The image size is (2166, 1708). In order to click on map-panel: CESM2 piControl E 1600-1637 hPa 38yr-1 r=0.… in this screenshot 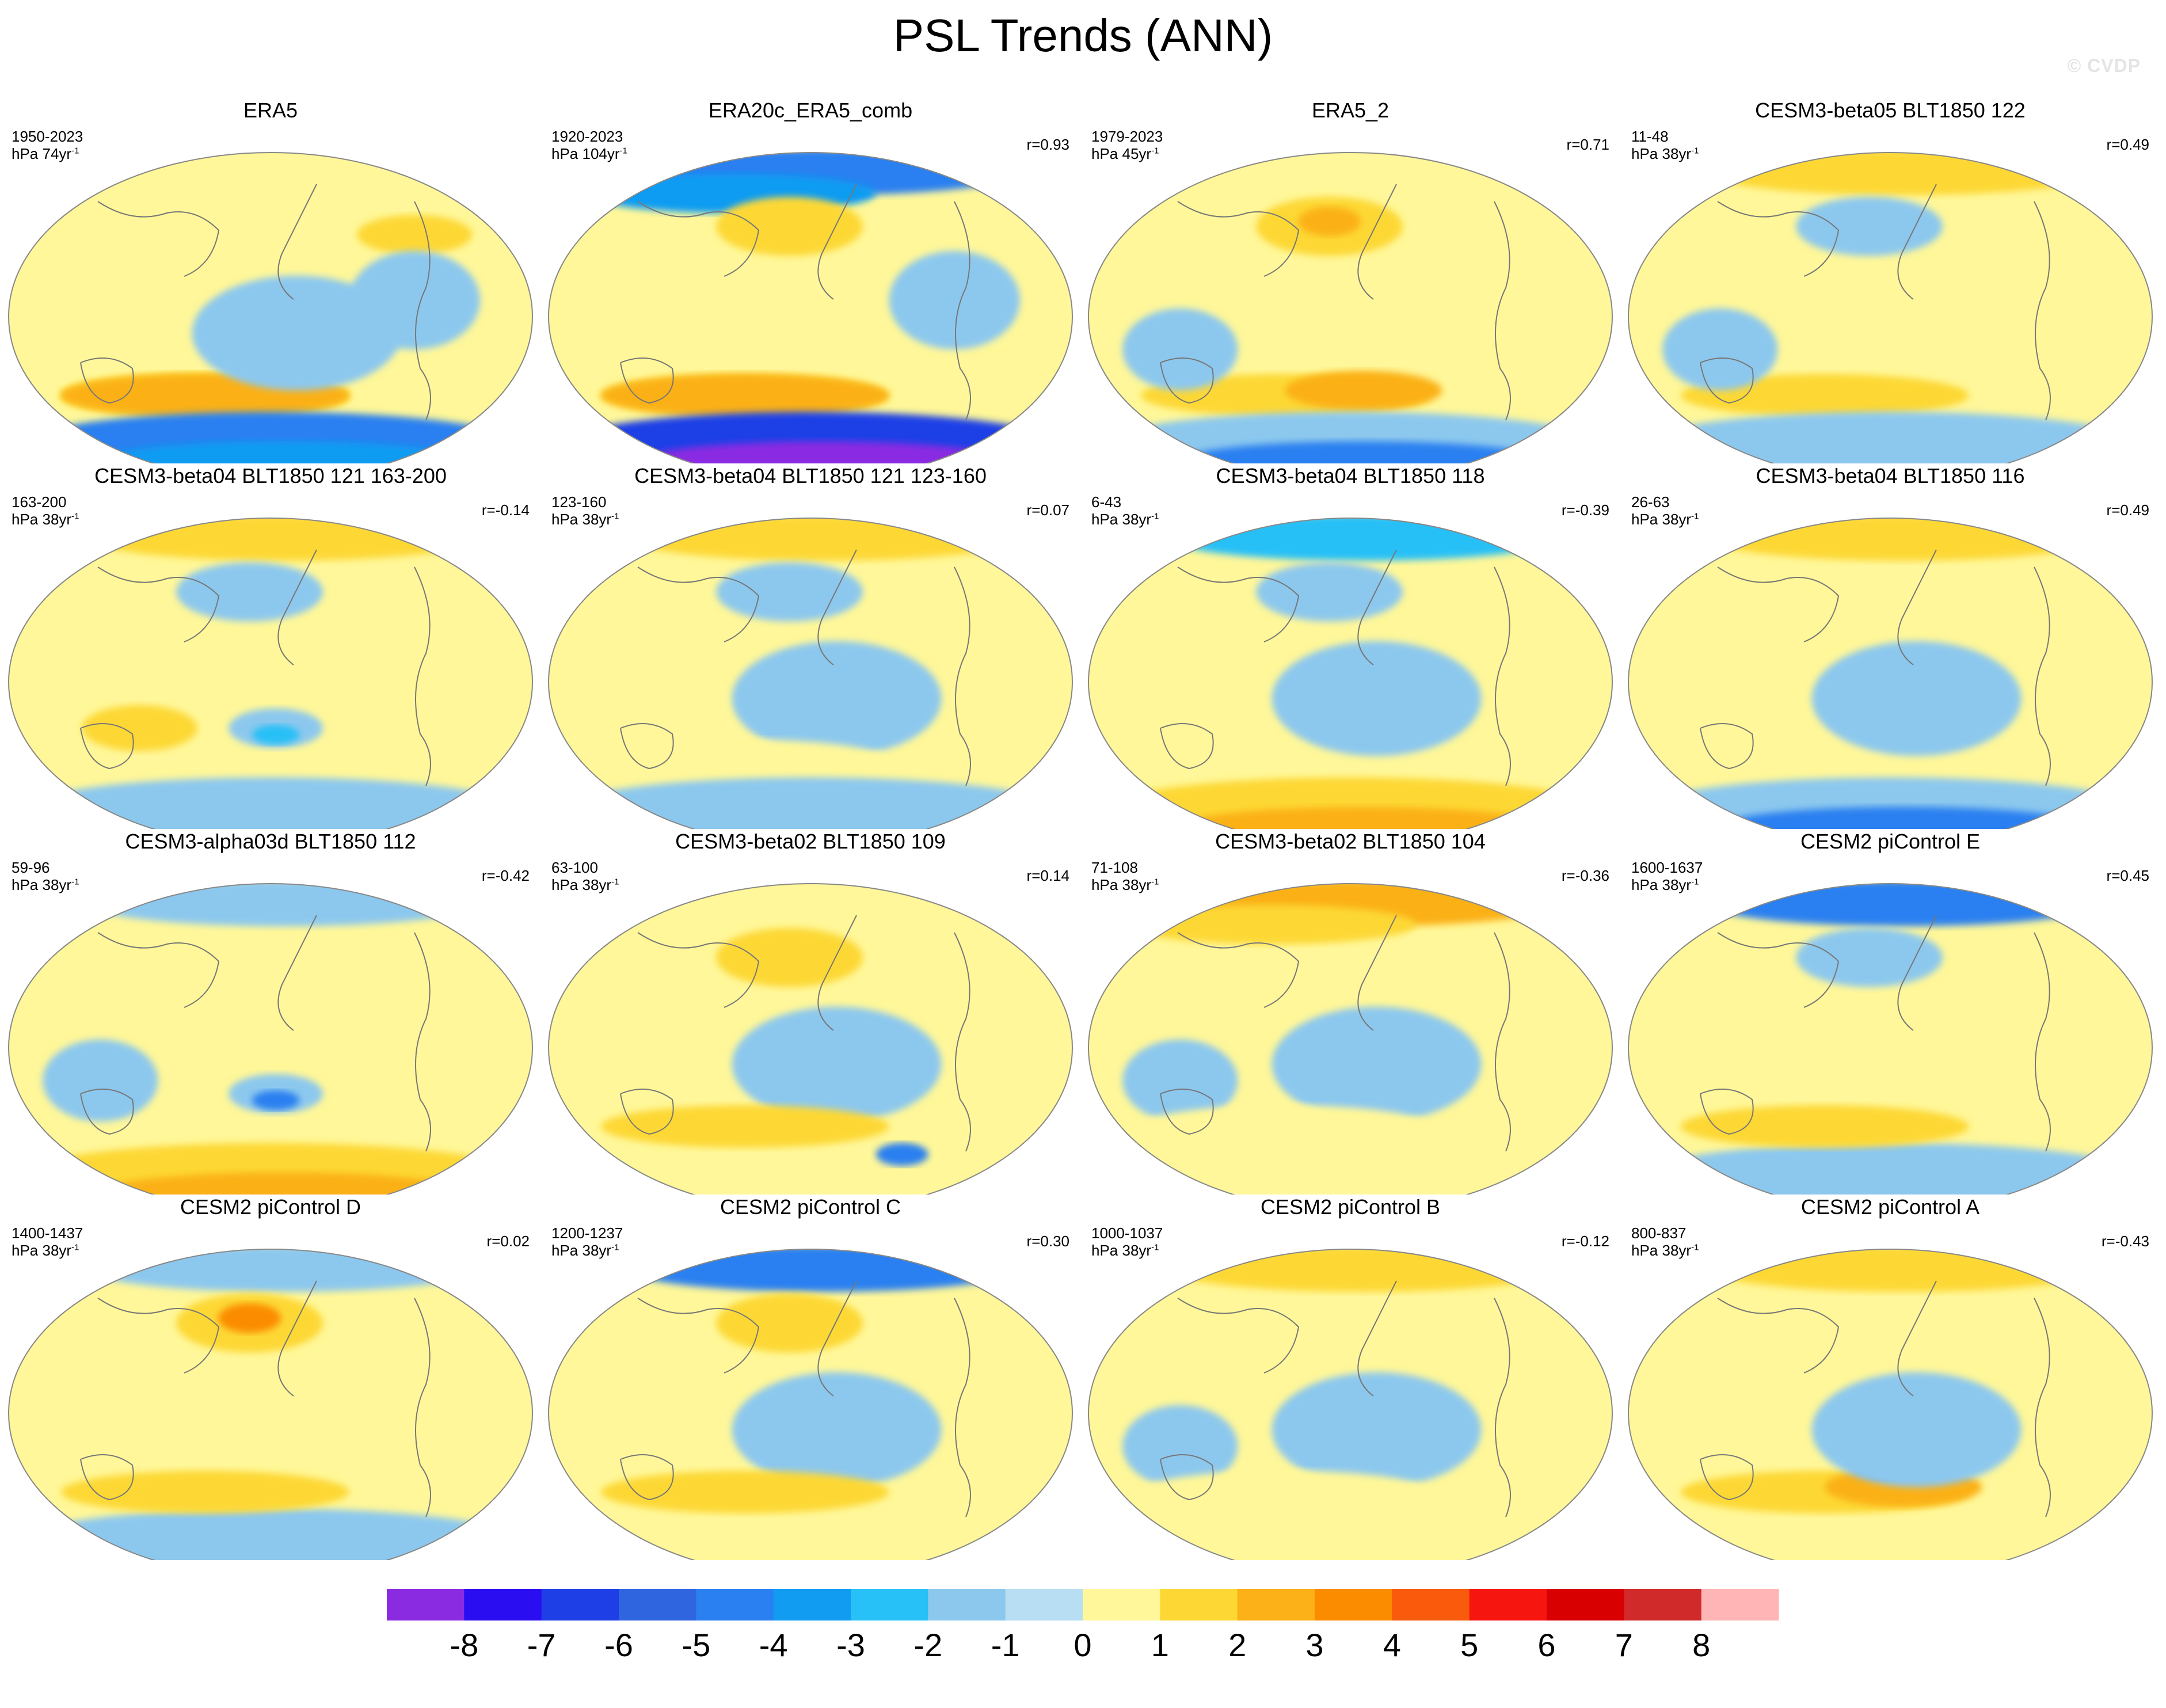, I will do `click(1890, 1012)`.